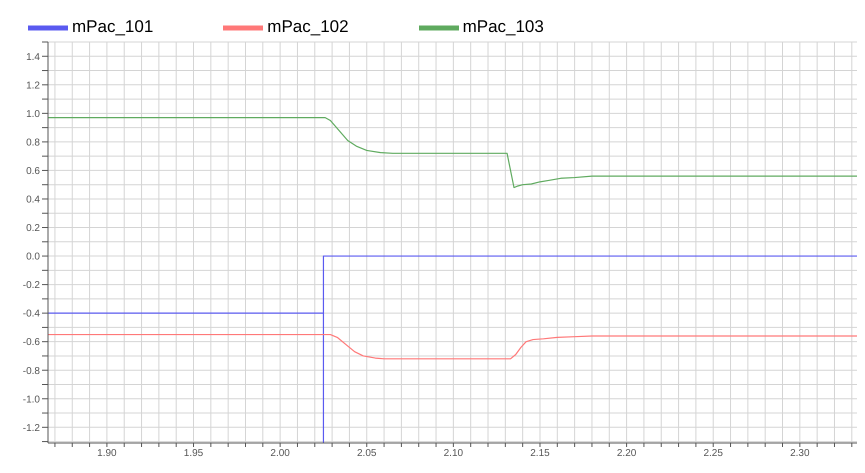  I want to click on y-tick-label: 0.8, so click(33, 142).